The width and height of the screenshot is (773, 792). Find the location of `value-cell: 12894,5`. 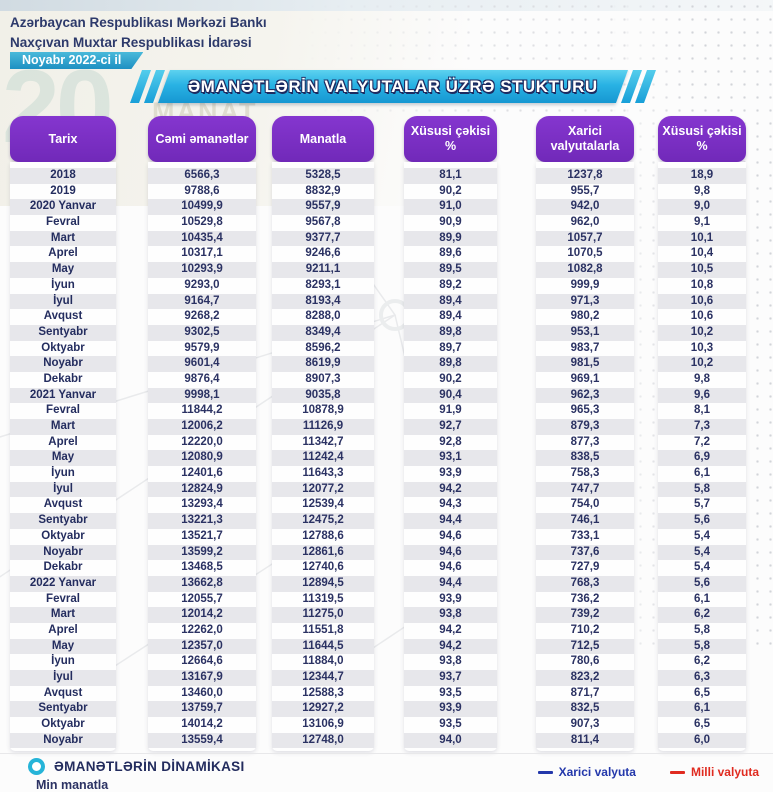

value-cell: 12894,5 is located at coordinates (323, 583).